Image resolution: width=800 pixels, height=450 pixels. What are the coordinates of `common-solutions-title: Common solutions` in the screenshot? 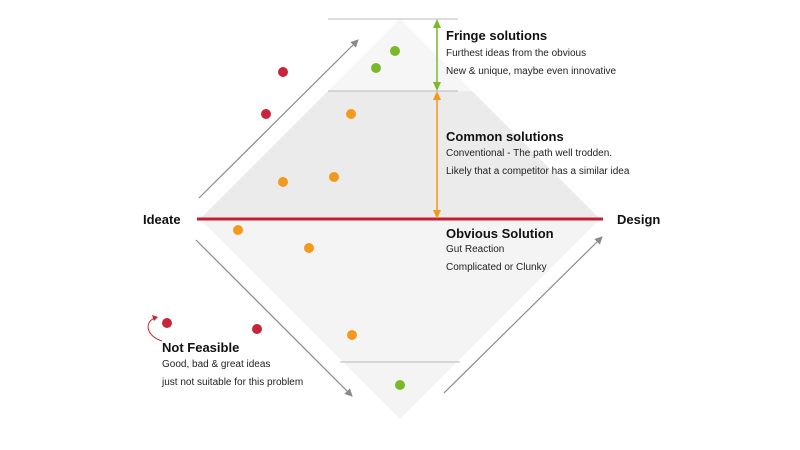 It's located at (505, 136).